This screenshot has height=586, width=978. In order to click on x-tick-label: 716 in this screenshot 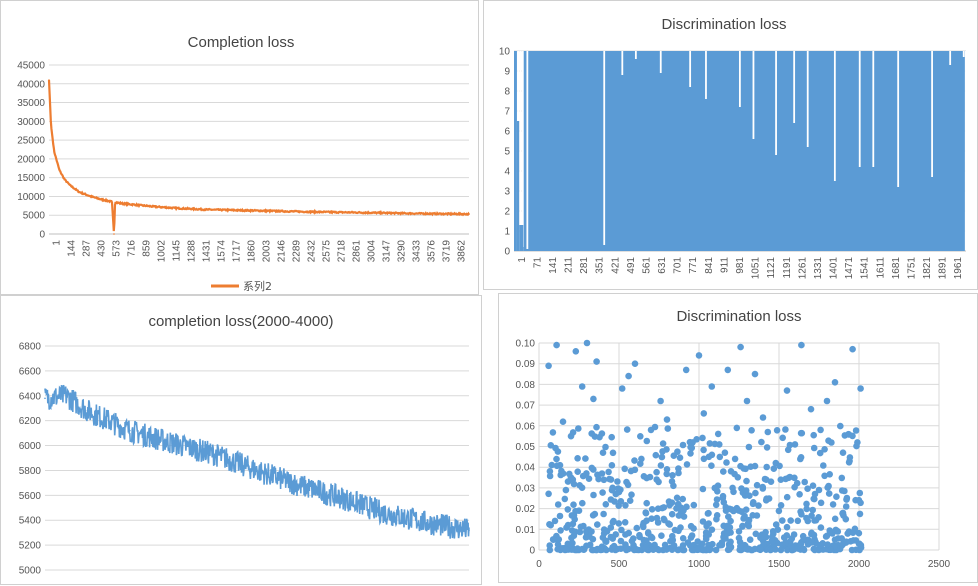, I will do `click(132, 248)`.